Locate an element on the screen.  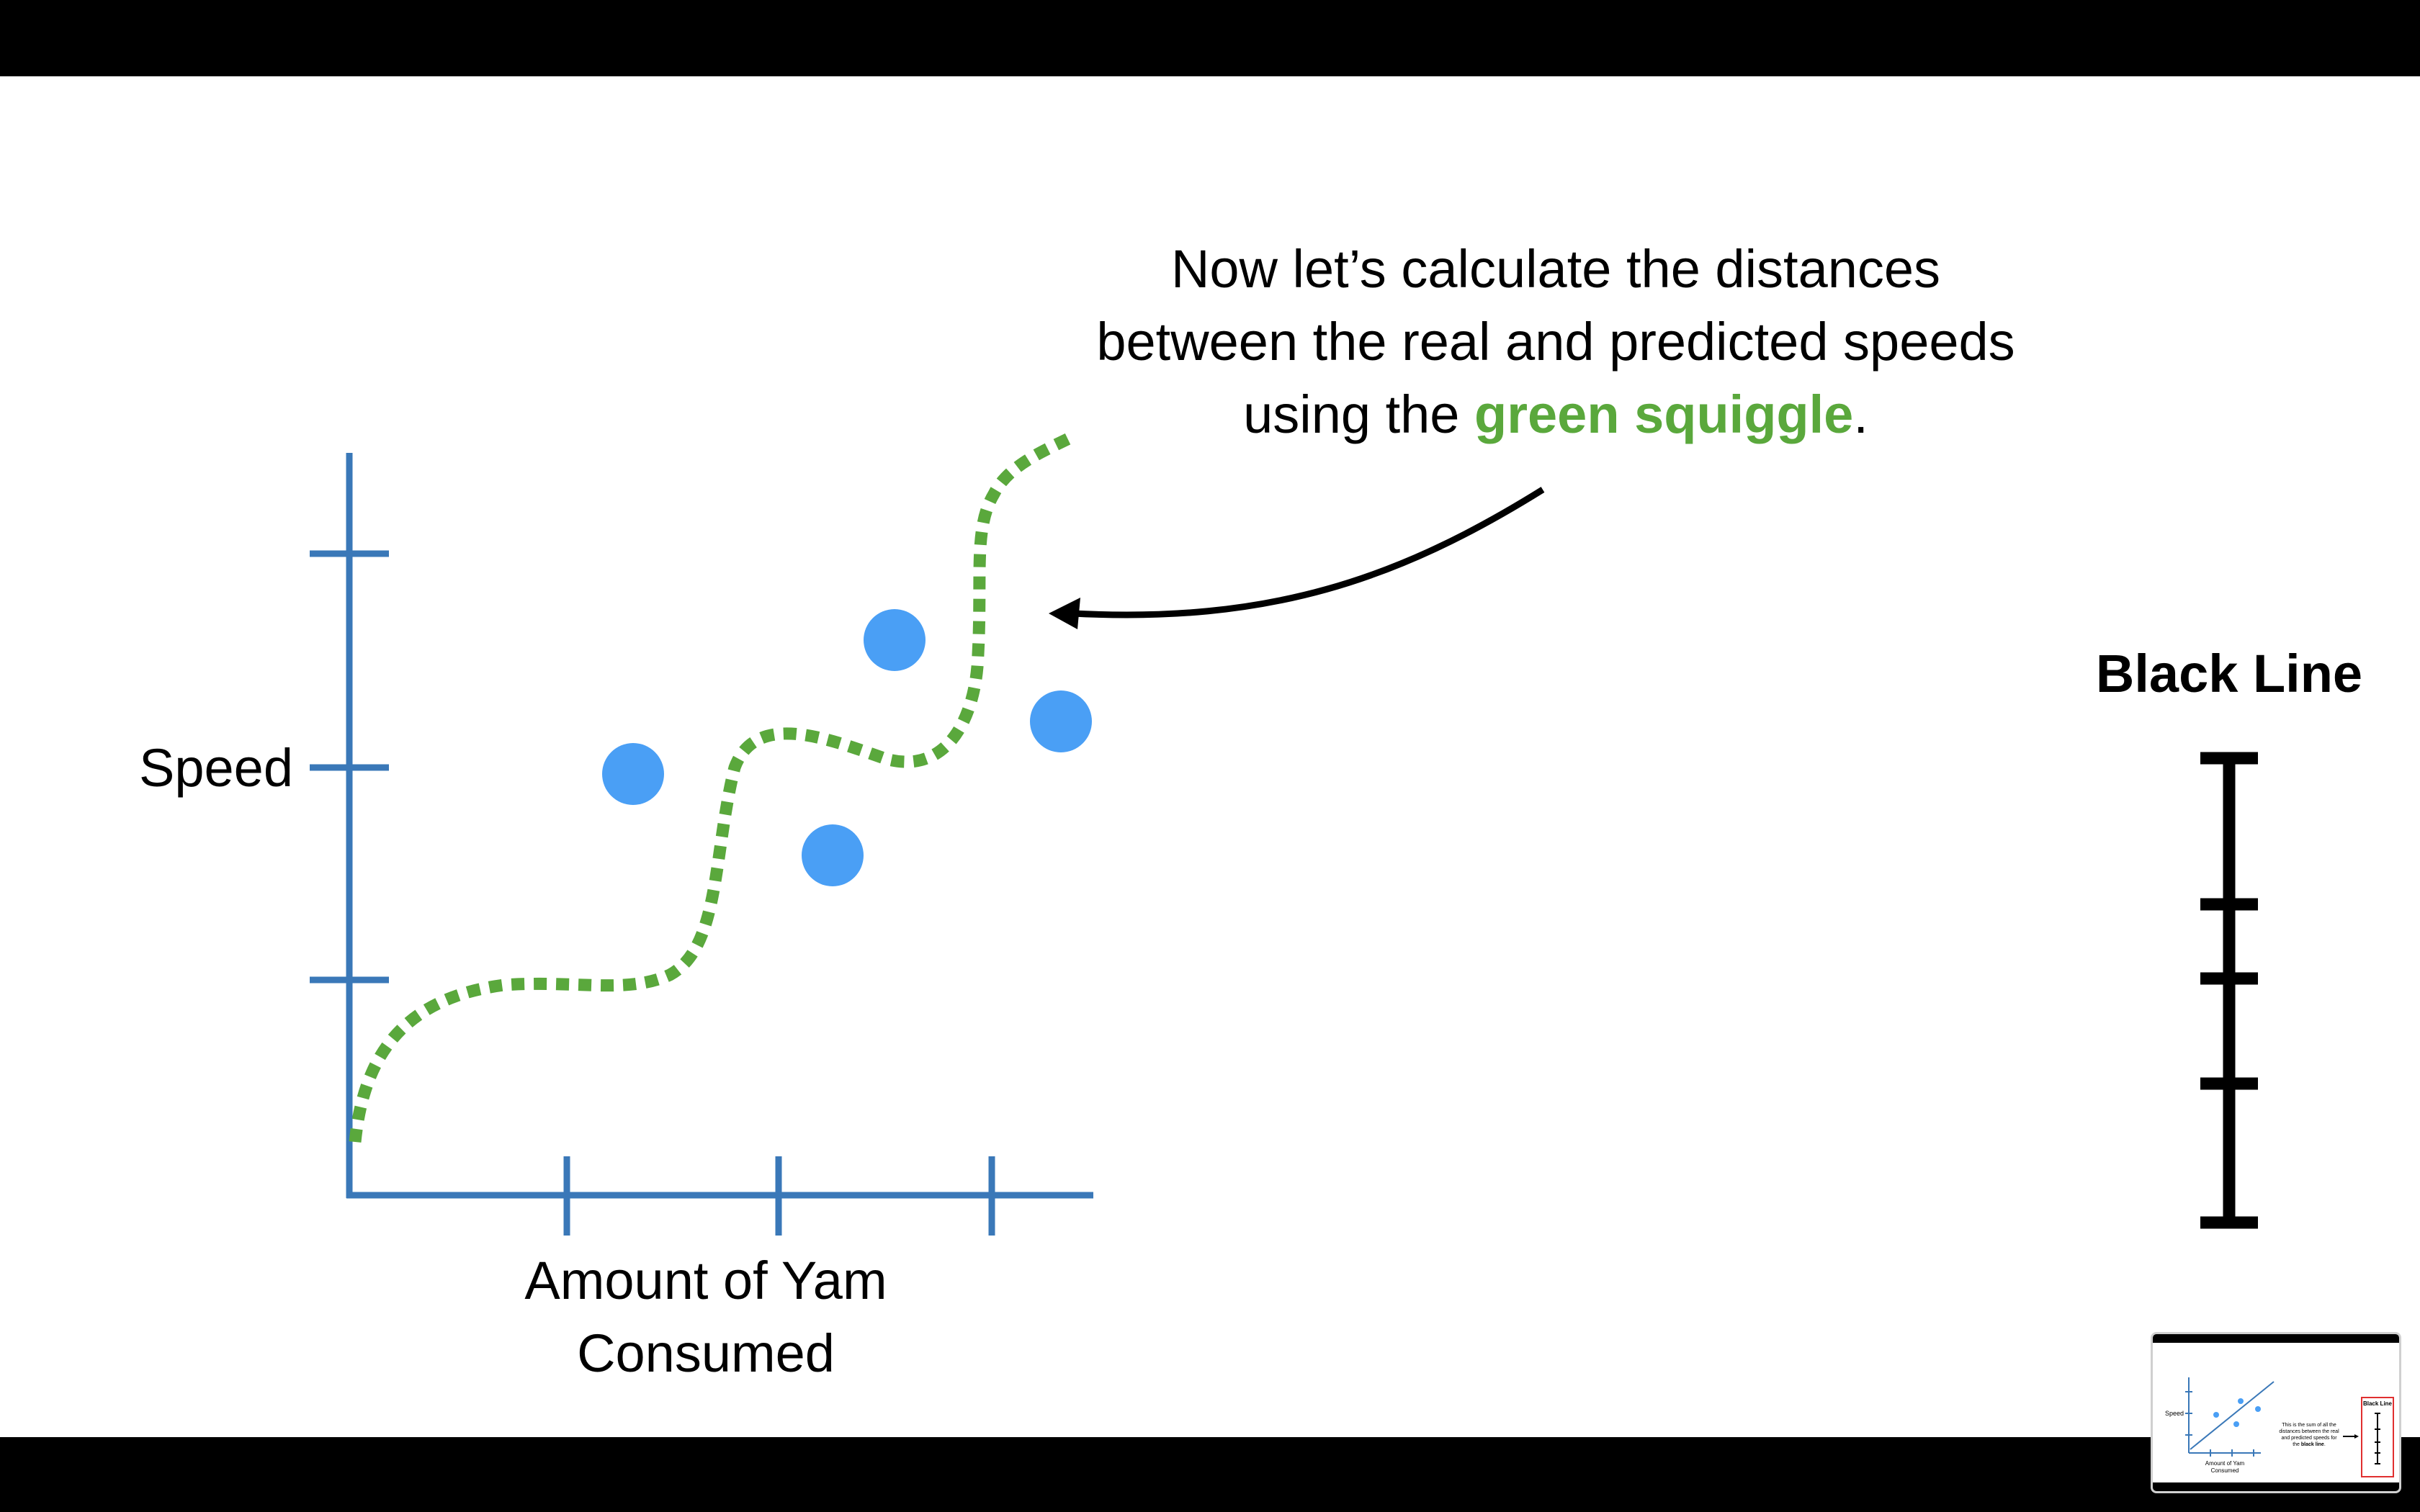
letterbox-top is located at coordinates (1210, 38).